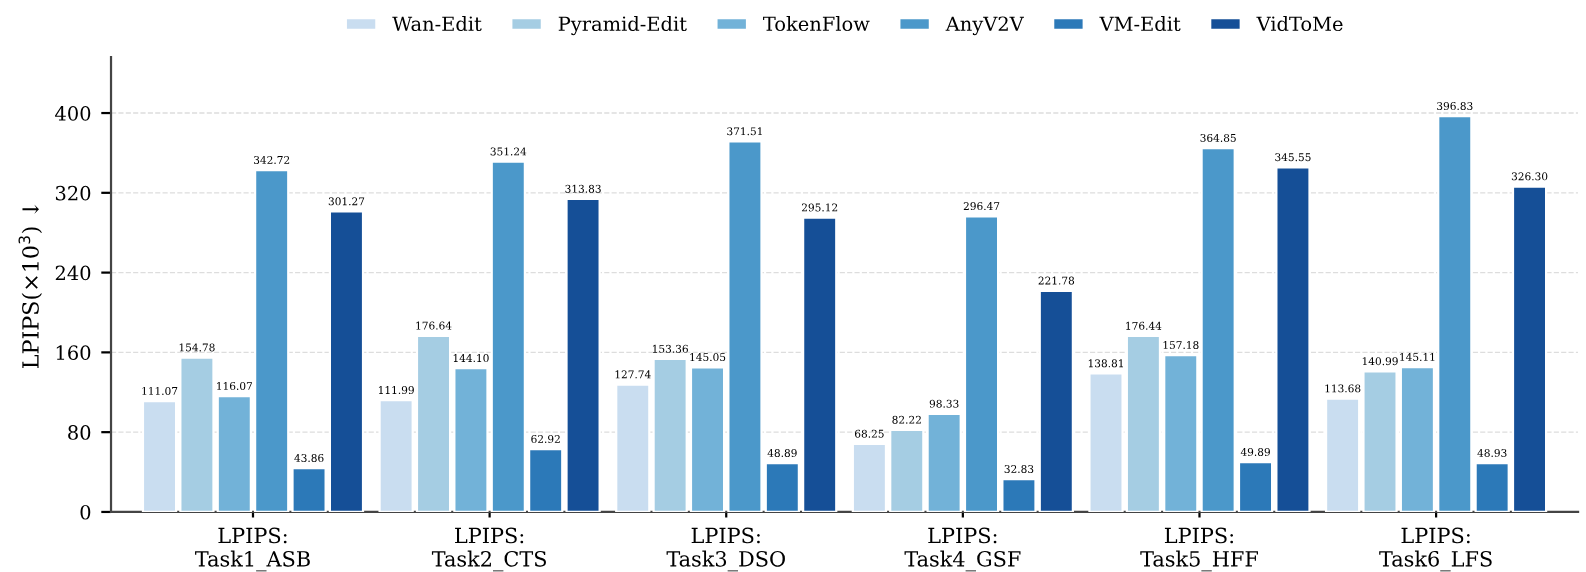 This screenshot has width=1586, height=572. Describe the element at coordinates (1299, 24) in the screenshot. I see `legend-label: VidToMe` at that location.